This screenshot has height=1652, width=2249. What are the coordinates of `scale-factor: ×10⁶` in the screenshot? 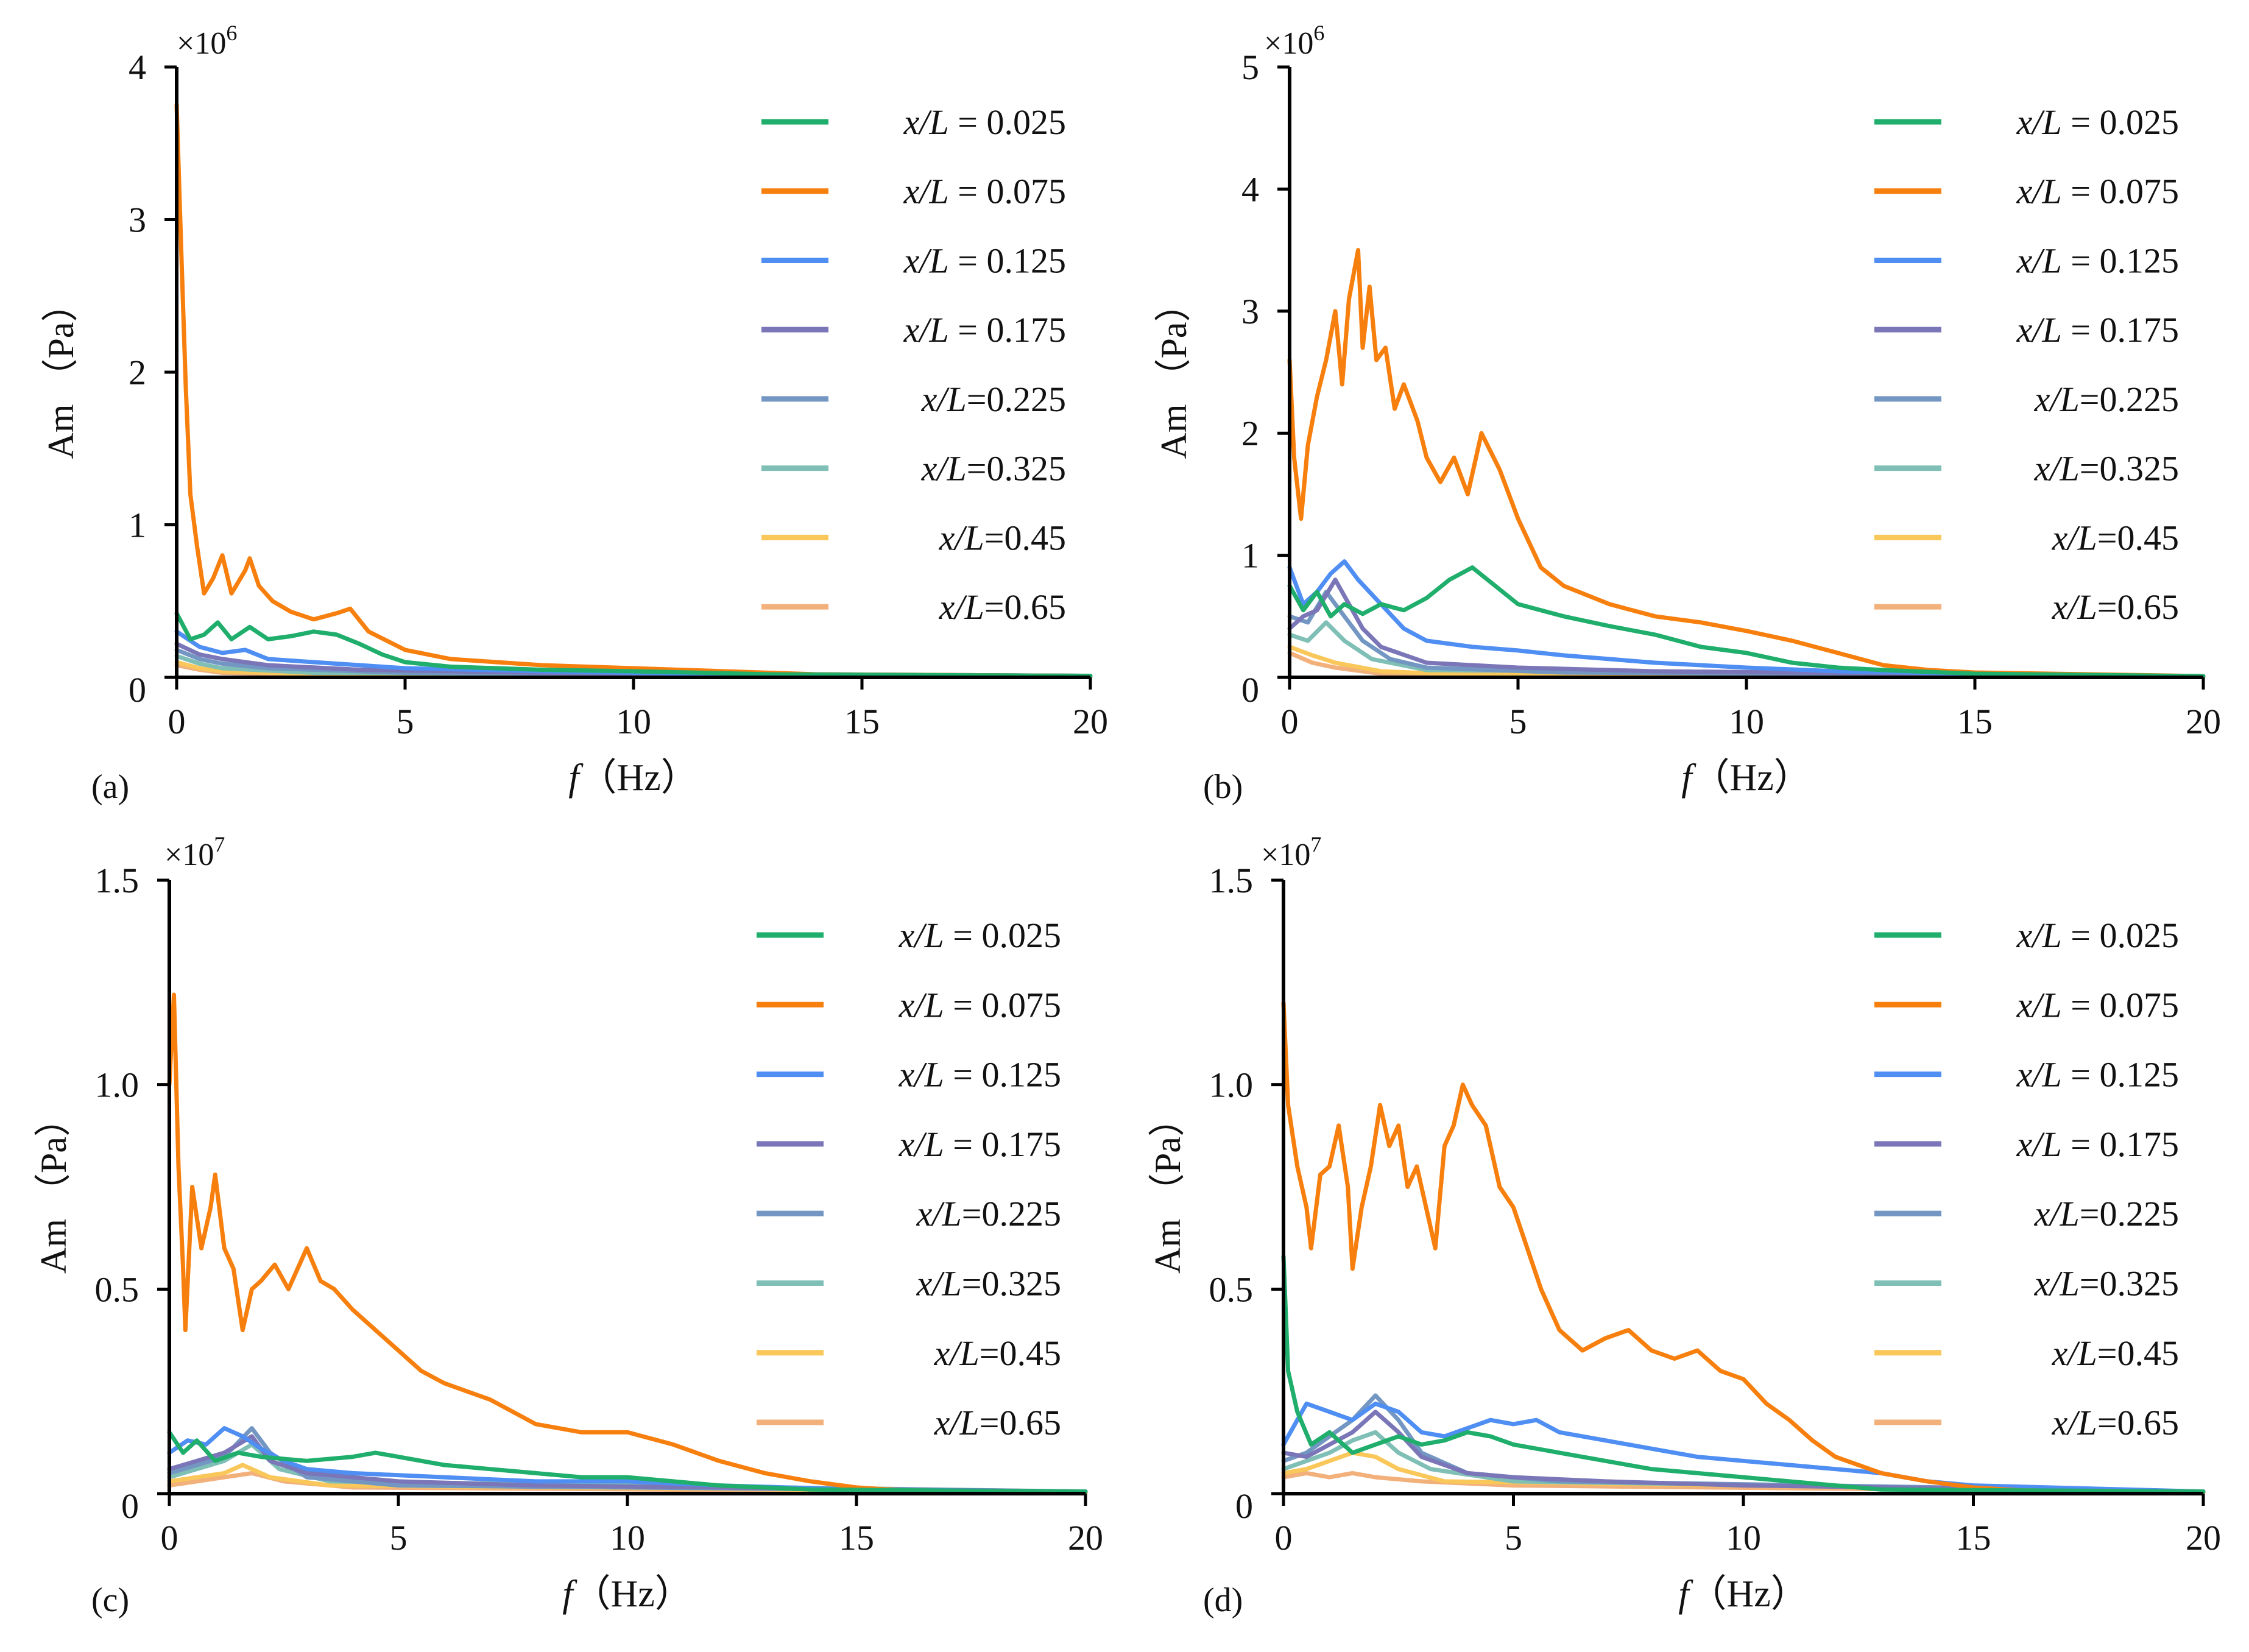 It's located at (1294, 41).